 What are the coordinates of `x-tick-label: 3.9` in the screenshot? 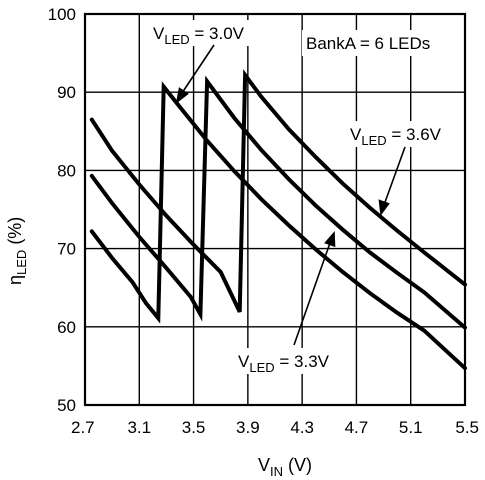 It's located at (248, 427).